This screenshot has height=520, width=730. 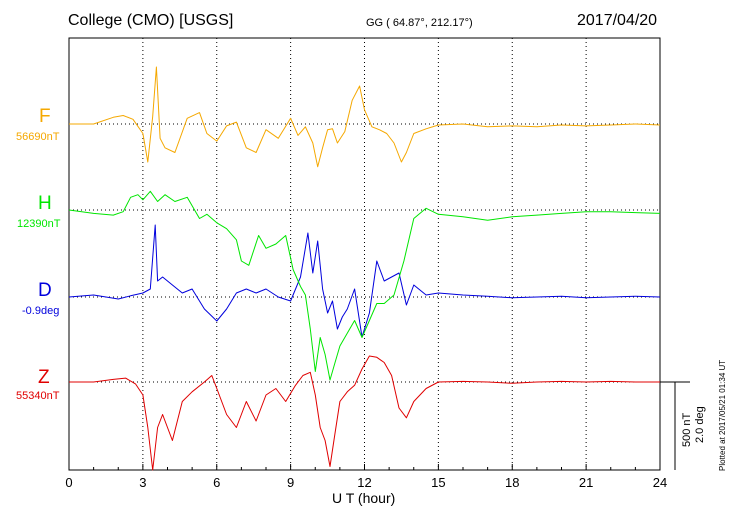 What do you see at coordinates (586, 482) in the screenshot?
I see `x-tick-label: 21` at bounding box center [586, 482].